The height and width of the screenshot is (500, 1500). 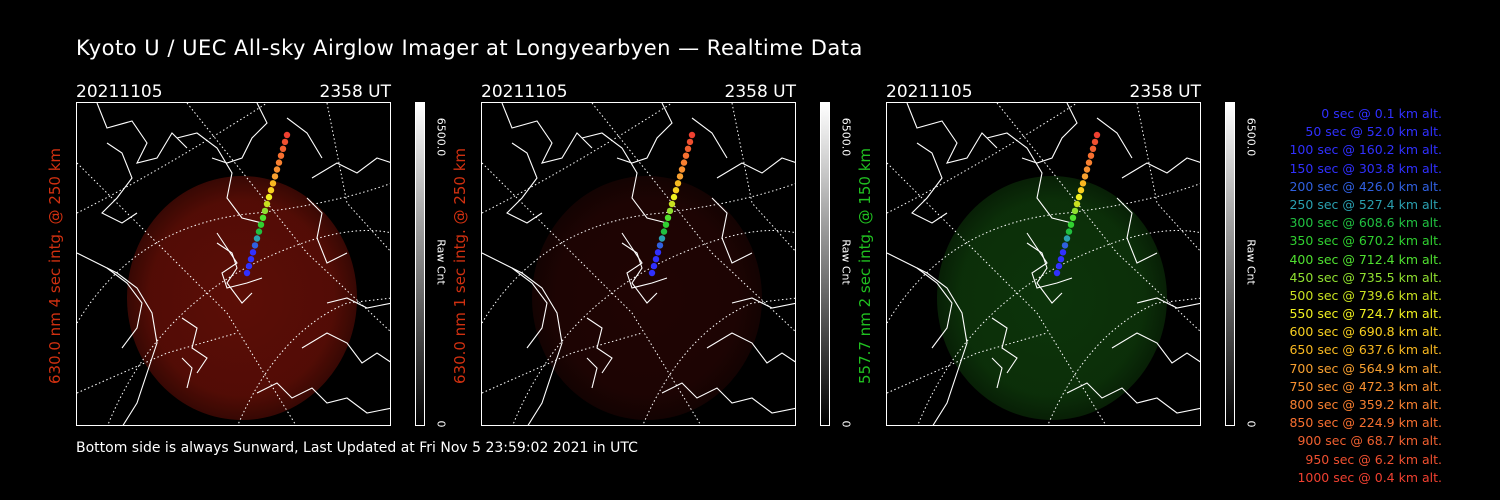 What do you see at coordinates (1365, 368) in the screenshot?
I see `legend-entry: 700 sec @ 564.9 km alt.` at bounding box center [1365, 368].